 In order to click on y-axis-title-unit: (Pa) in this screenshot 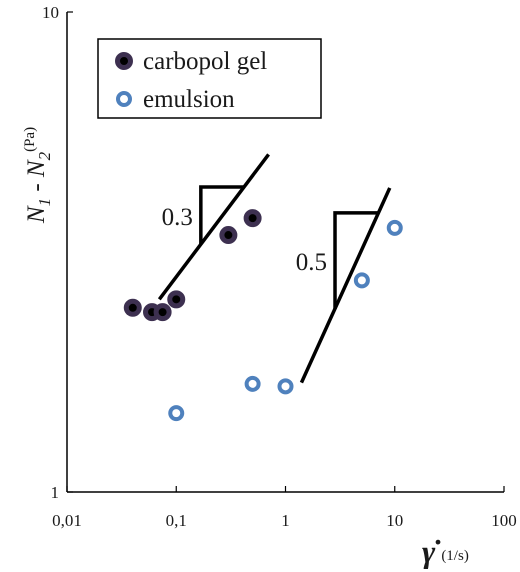, I will do `click(30, 139)`.